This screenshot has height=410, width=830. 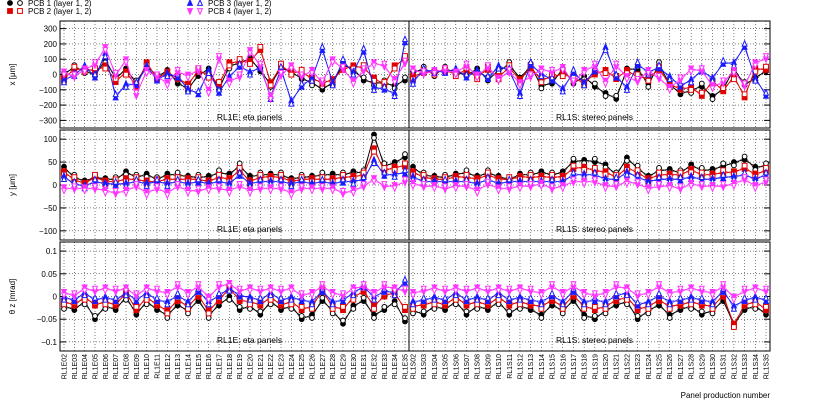 I want to click on x-tick-label: RL1E29, so click(x=344, y=366).